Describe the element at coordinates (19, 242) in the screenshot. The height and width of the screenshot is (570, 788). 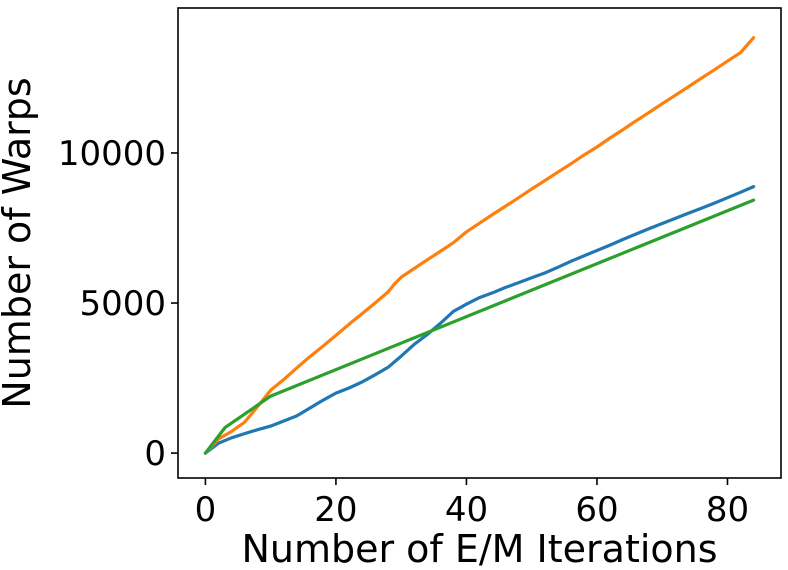
I see `y-axis-label: Number of Warps` at that location.